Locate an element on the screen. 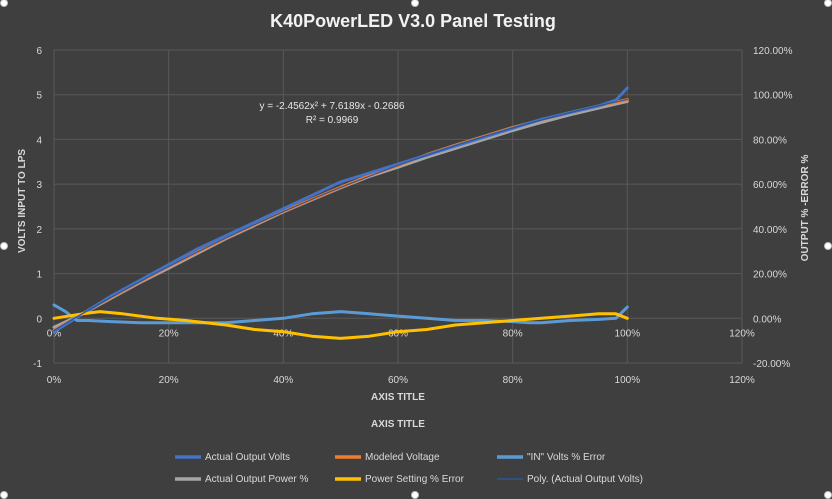  legend-label: Power Setting % Error is located at coordinates (415, 479).